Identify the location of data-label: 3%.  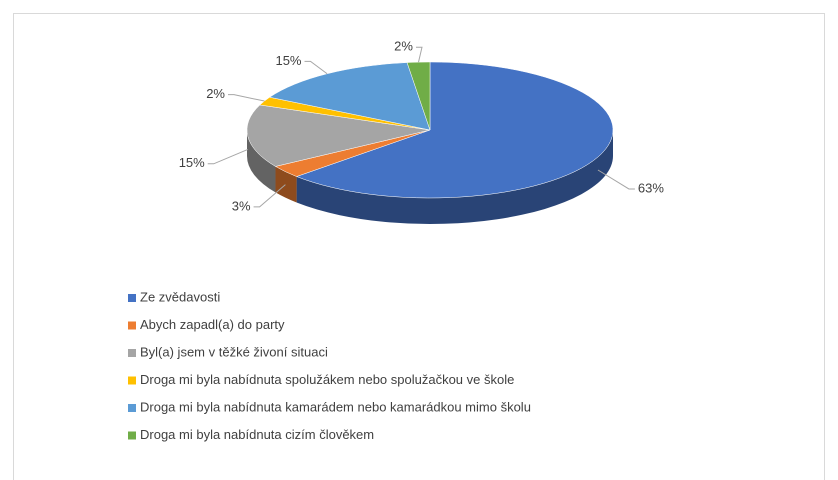
(241, 205).